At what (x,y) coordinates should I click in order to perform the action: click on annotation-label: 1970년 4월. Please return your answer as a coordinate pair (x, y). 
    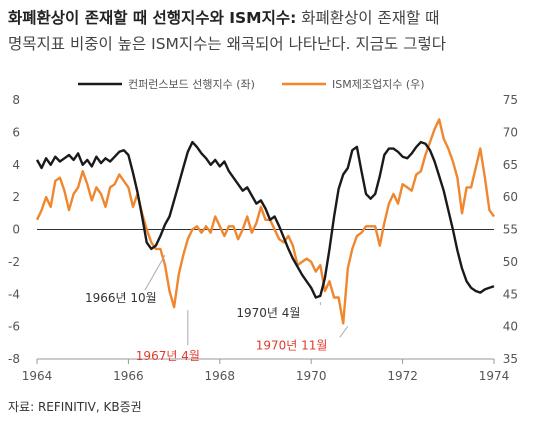
    Looking at the image, I should click on (268, 313).